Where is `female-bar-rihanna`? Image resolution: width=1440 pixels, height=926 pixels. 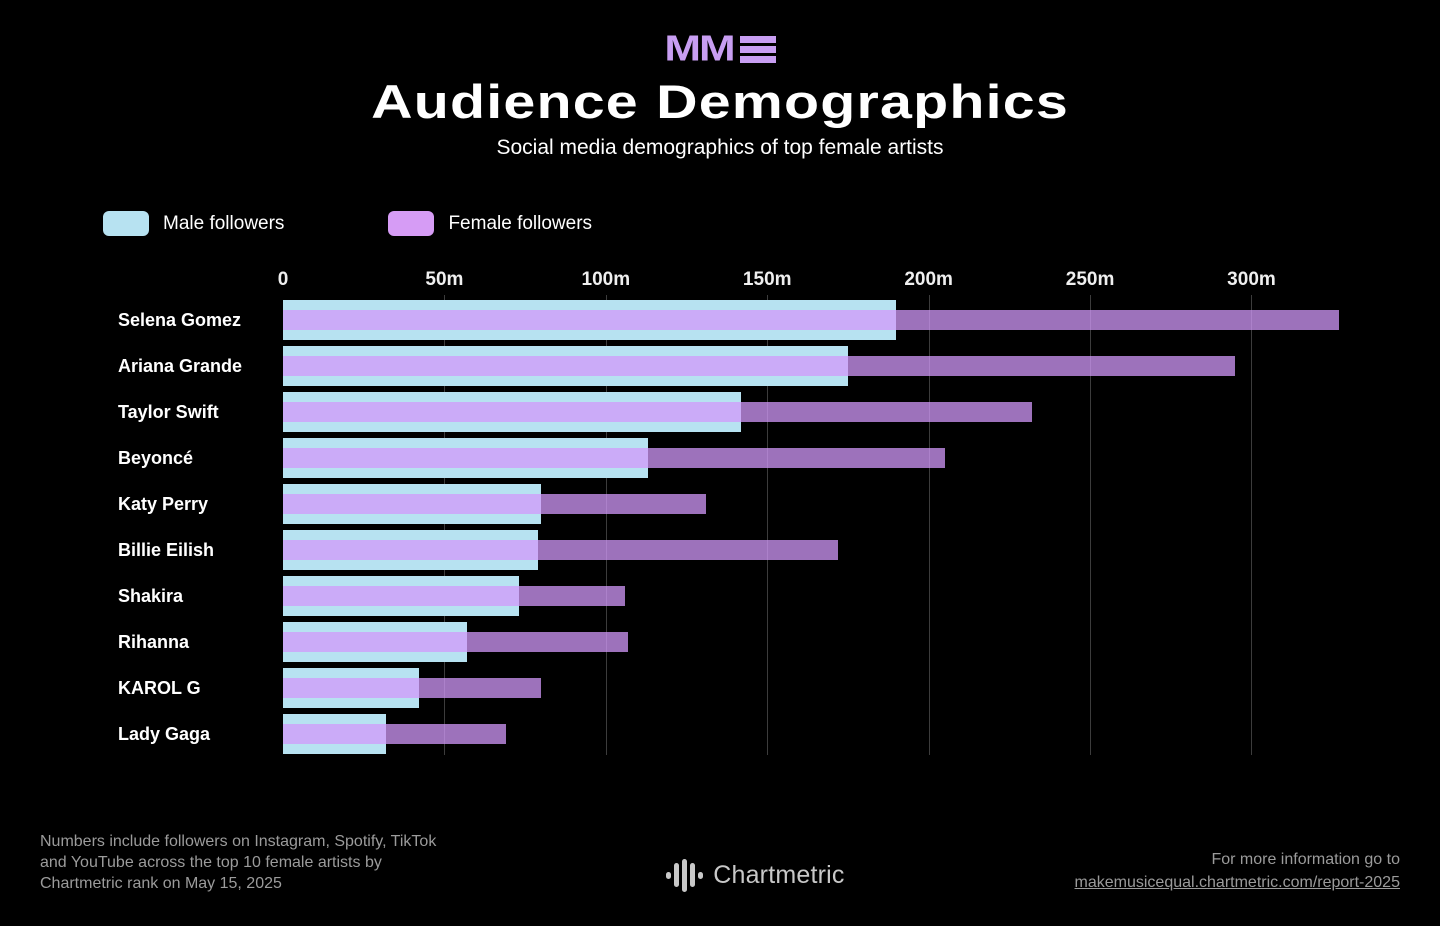 female-bar-rihanna is located at coordinates (456, 642).